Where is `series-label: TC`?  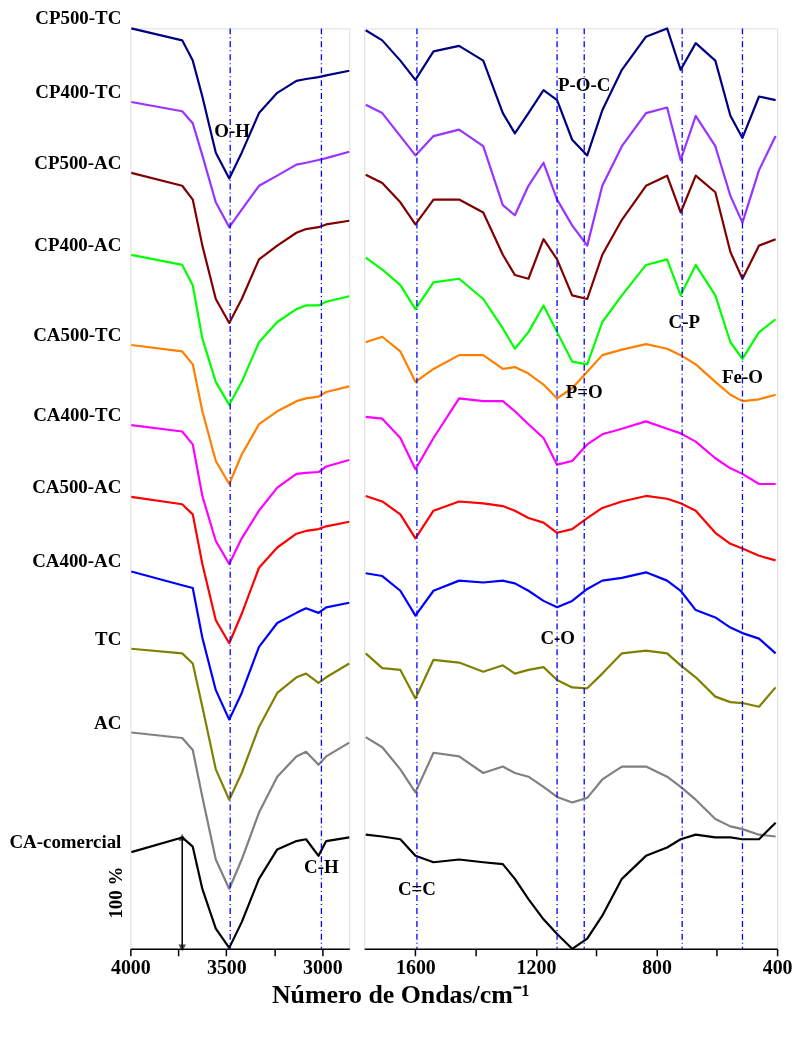
series-label: TC is located at coordinates (108, 638).